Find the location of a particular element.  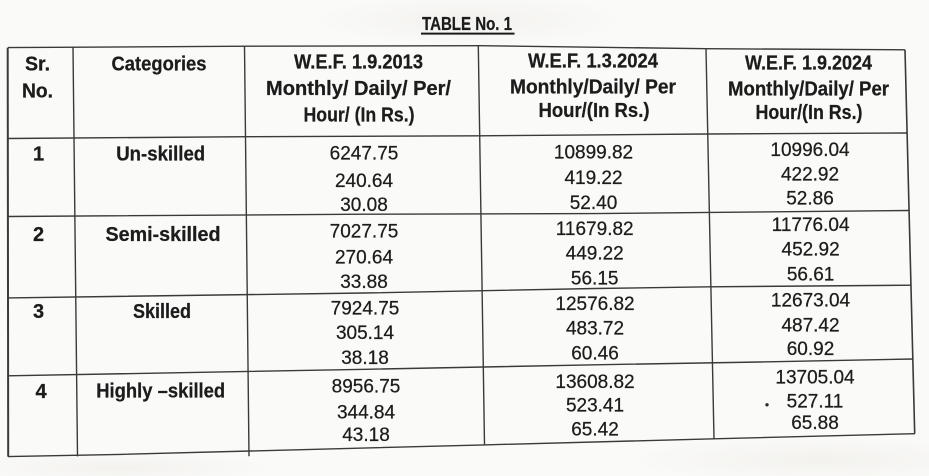

svg-text: 305.14 is located at coordinates (365, 333).